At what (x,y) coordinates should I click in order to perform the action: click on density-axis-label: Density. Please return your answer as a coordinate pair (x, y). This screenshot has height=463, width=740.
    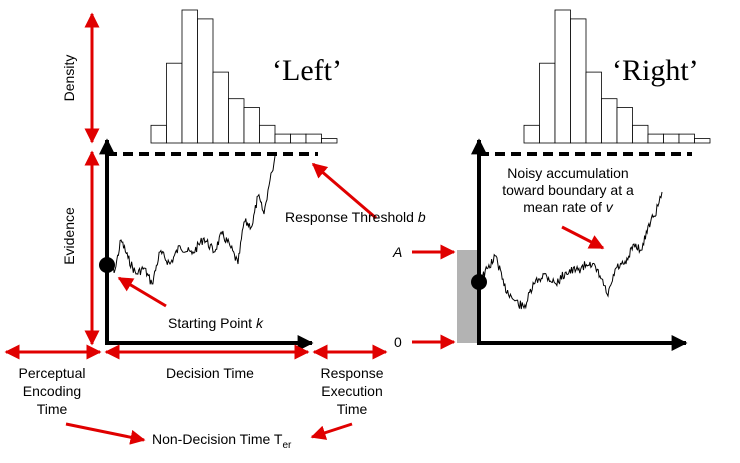
    Looking at the image, I should click on (69, 78).